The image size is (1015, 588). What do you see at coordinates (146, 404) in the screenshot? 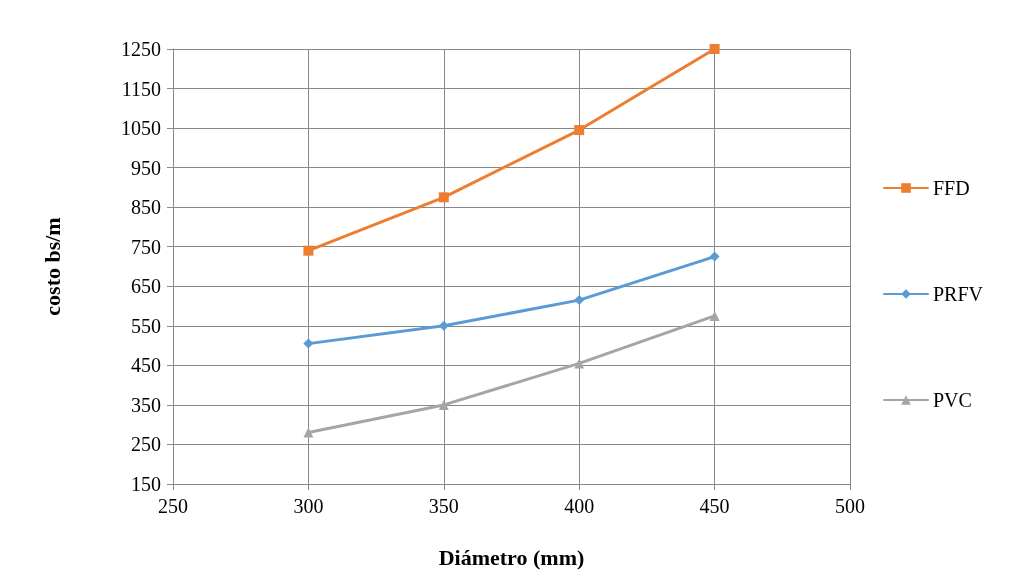
I see `y-tick-label: 350` at bounding box center [146, 404].